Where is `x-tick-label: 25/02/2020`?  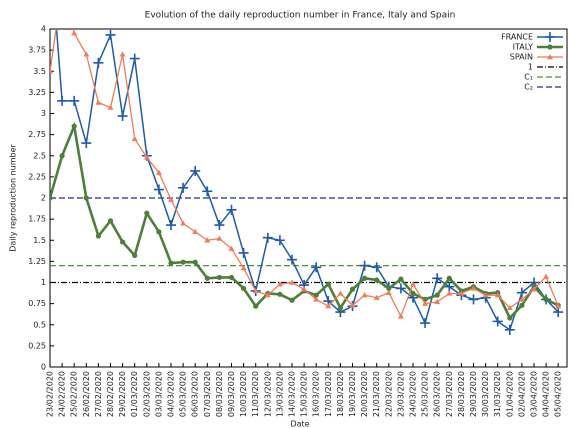 x-tick-label: 25/02/2020 is located at coordinates (74, 394).